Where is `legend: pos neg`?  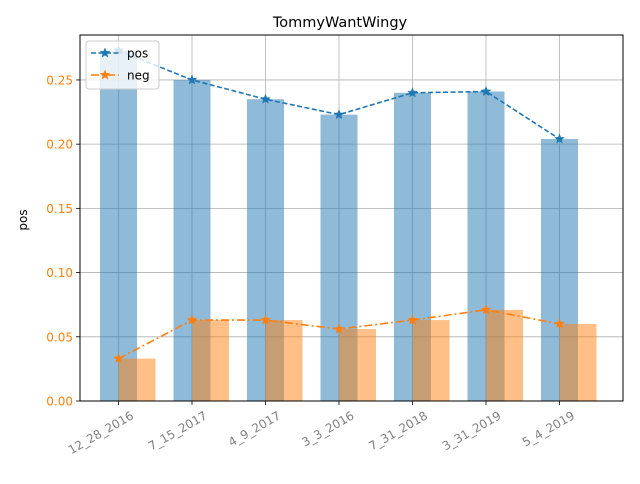 legend: pos neg is located at coordinates (122, 65).